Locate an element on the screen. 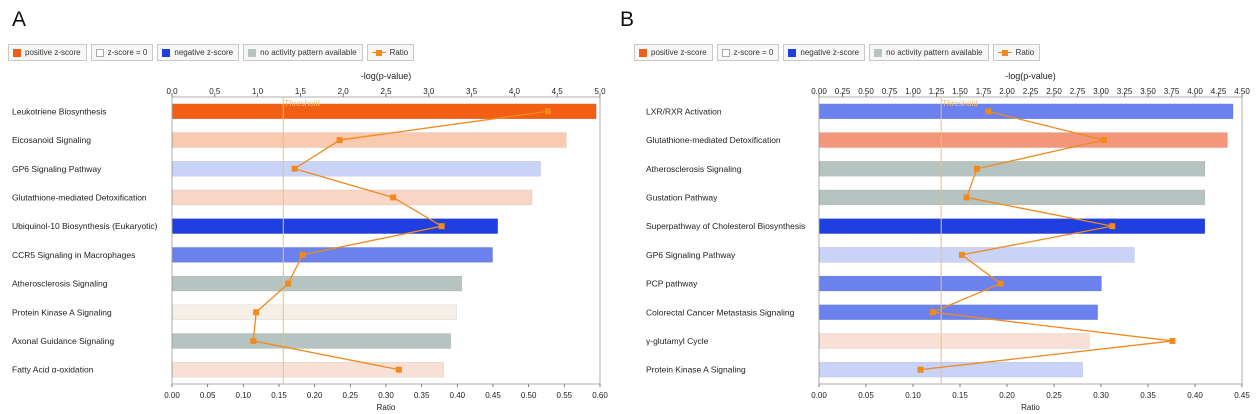 This screenshot has width=1258, height=414. top-tick-label: 4.25 is located at coordinates (1219, 91).